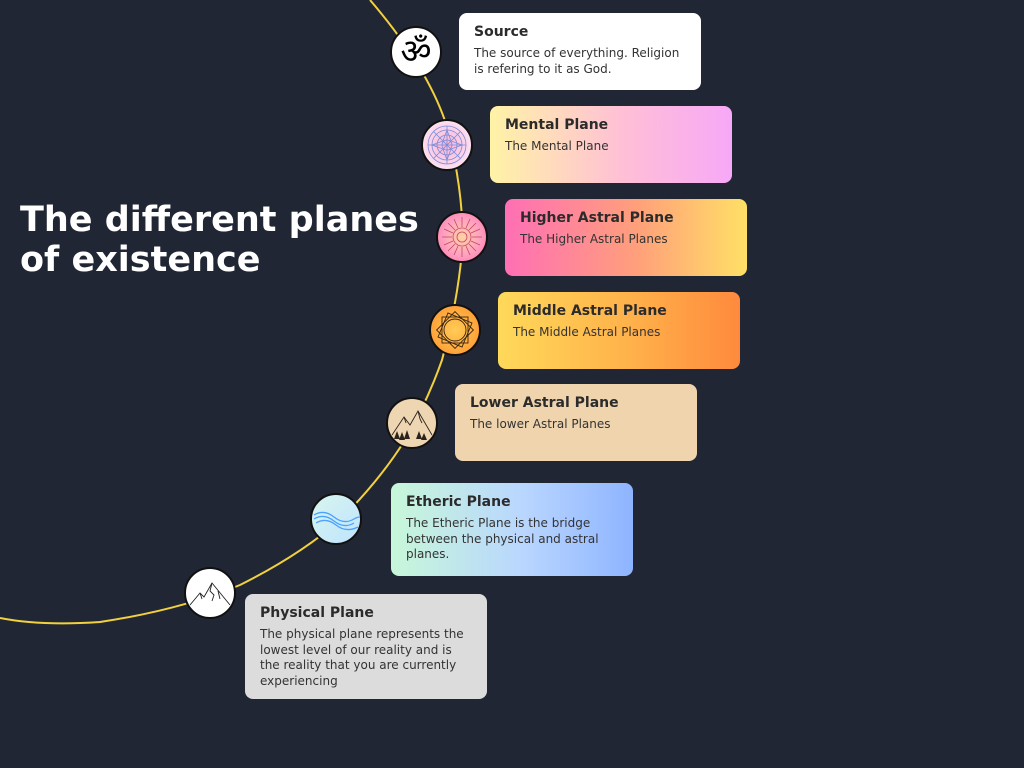 Image resolution: width=1024 pixels, height=768 pixels. I want to click on mountain-forest-icon, so click(412, 423).